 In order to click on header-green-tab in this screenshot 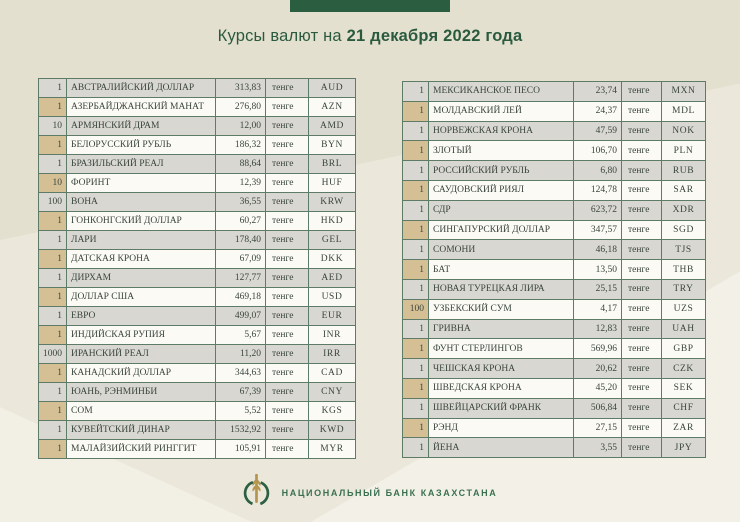, I will do `click(370, 6)`.